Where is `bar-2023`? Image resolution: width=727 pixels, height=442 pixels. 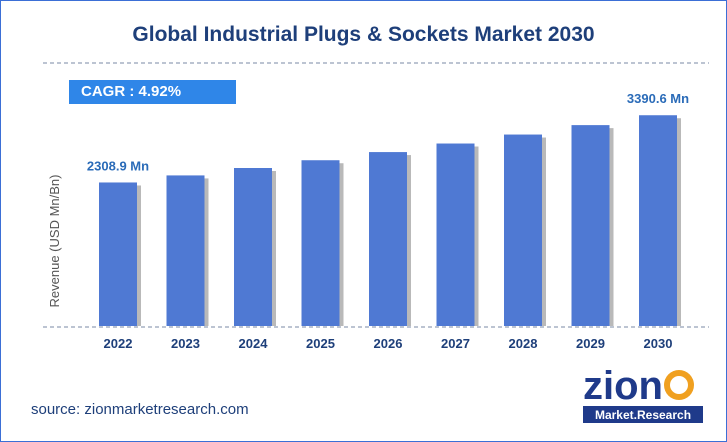 bar-2023 is located at coordinates (185, 250).